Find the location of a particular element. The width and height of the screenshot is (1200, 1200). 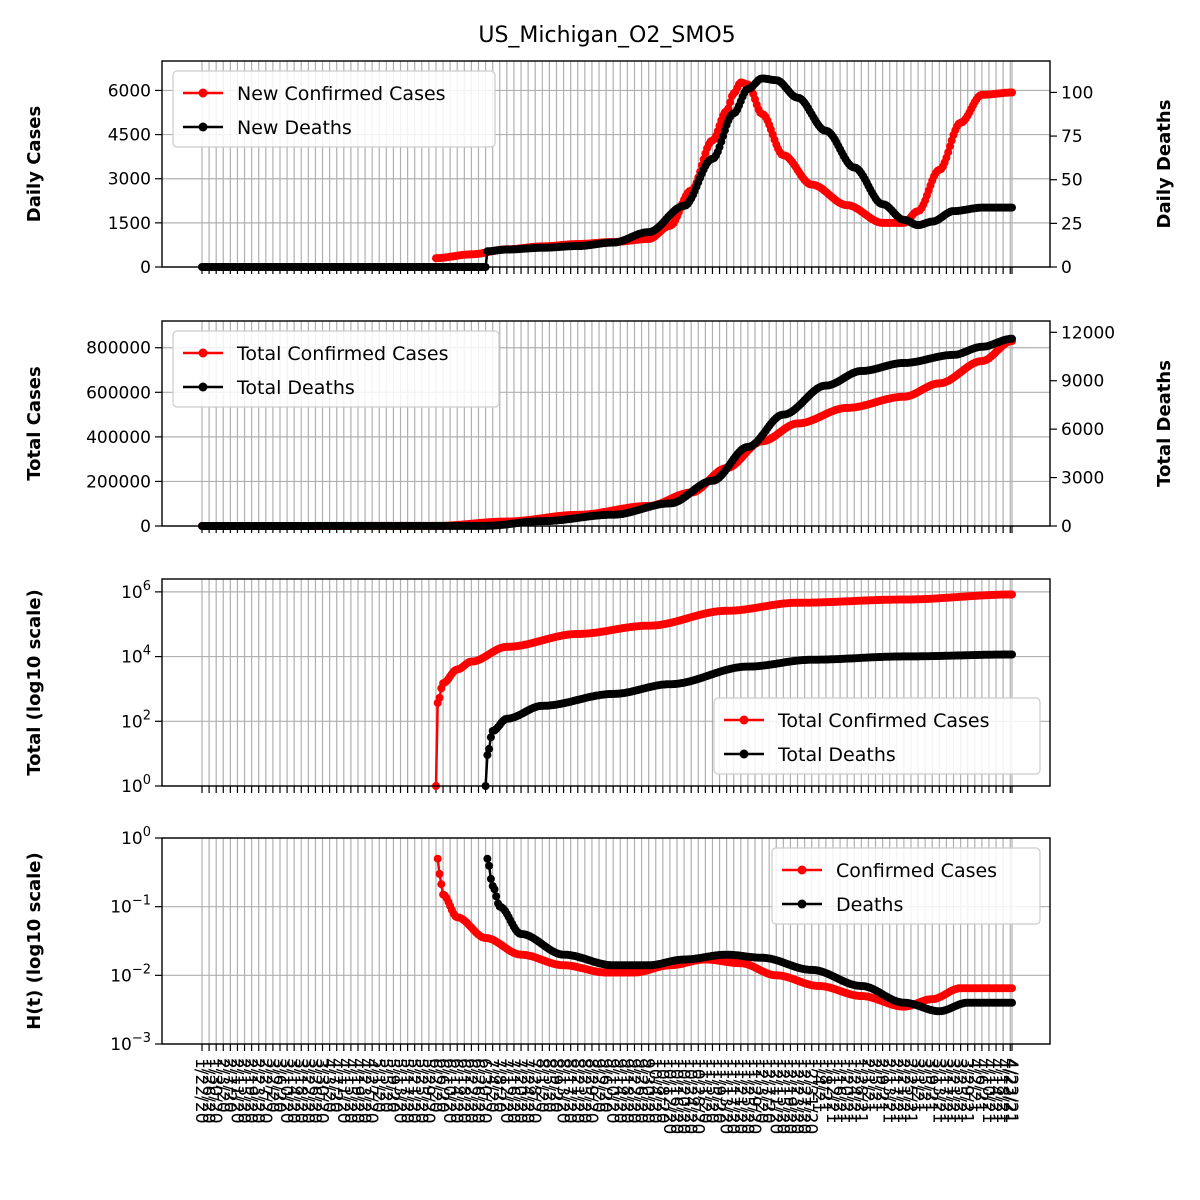

x-tick-label: 6/14/20 is located at coordinates (456, 1091).